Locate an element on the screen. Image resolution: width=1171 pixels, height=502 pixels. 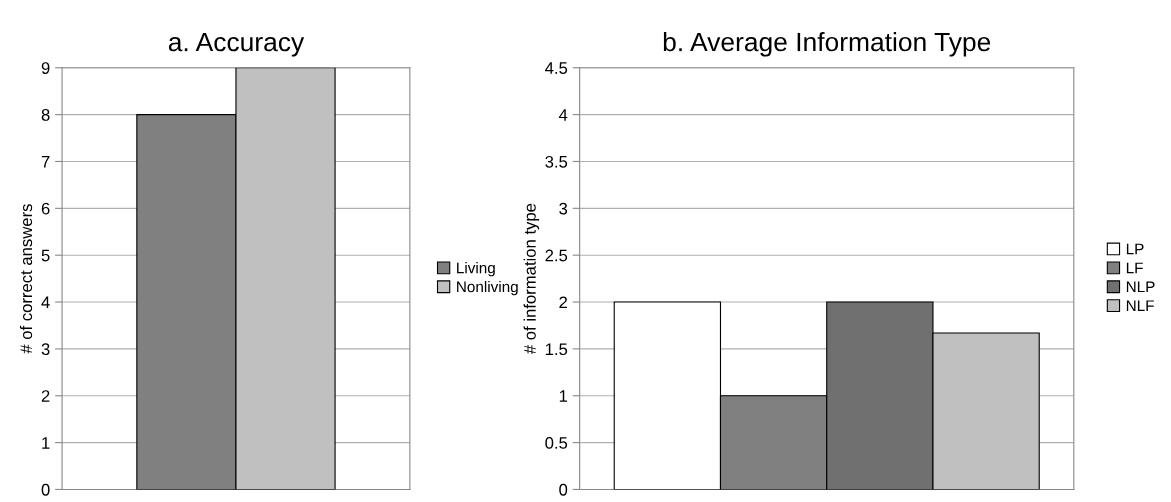
y-tick-label: 3.5 is located at coordinates (556, 161).